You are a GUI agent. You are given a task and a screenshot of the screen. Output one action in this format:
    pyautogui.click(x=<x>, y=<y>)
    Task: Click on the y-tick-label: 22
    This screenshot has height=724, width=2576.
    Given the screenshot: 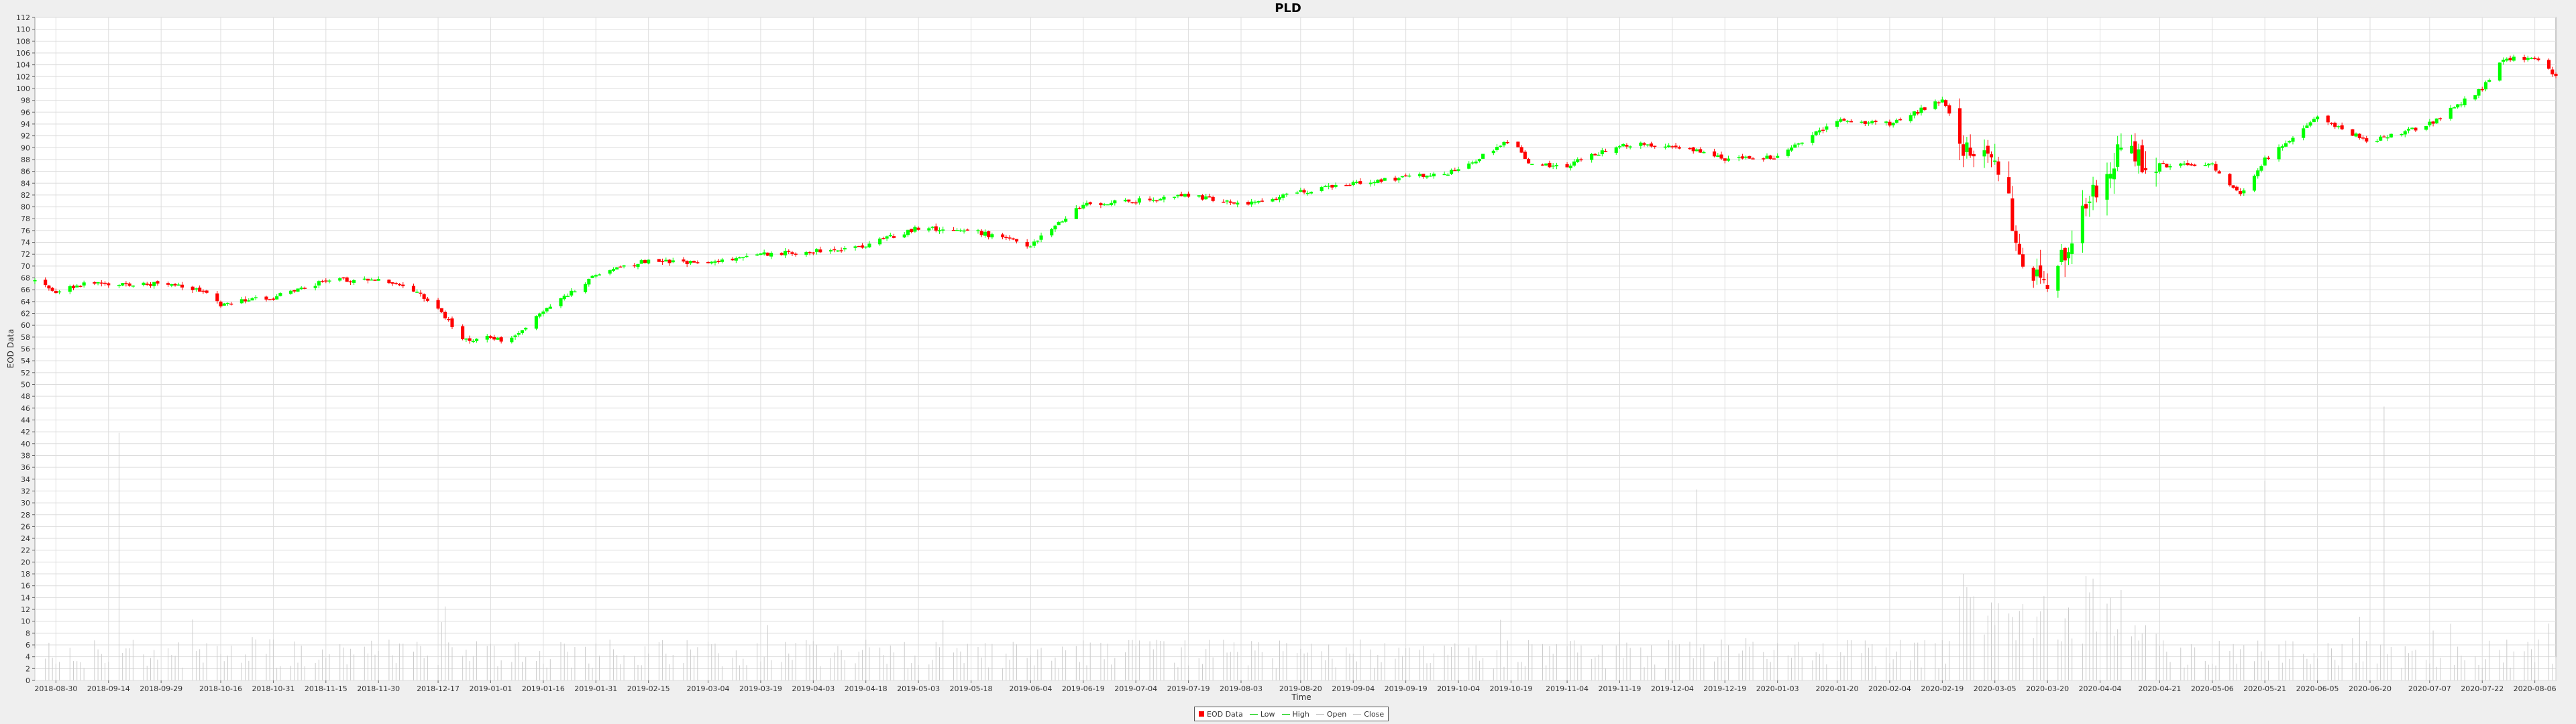 What is the action you would take?
    pyautogui.click(x=25, y=550)
    